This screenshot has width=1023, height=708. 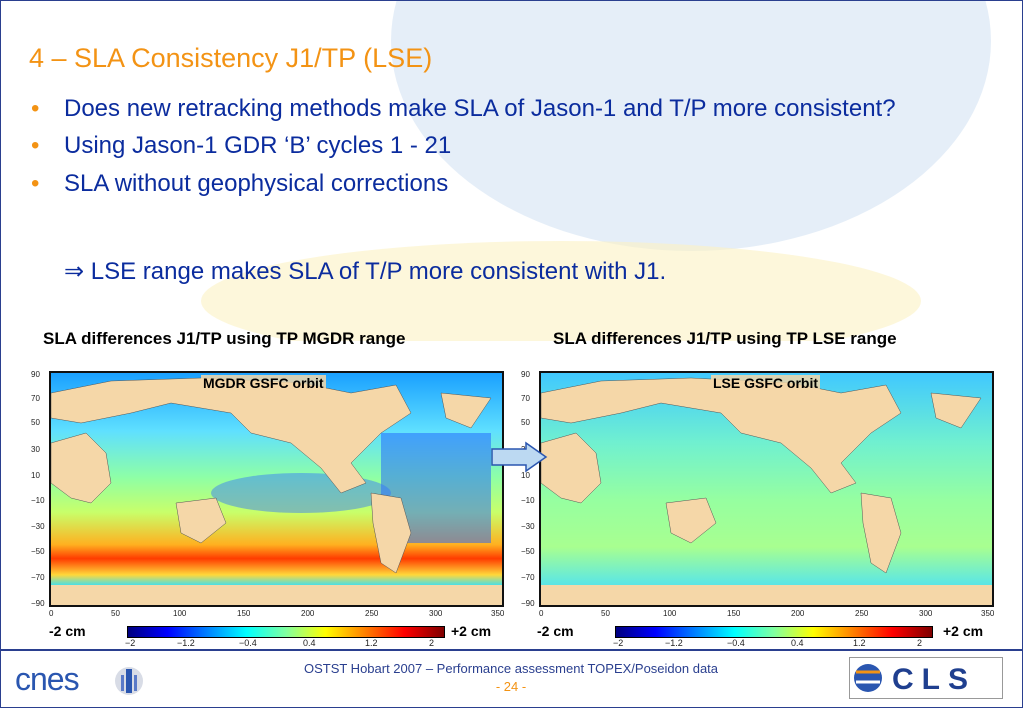 I want to click on colorbar-left: -2 cm +2 cm −2 −1.2 −0.4 0.4 1.2 2, so click(x=284, y=636).